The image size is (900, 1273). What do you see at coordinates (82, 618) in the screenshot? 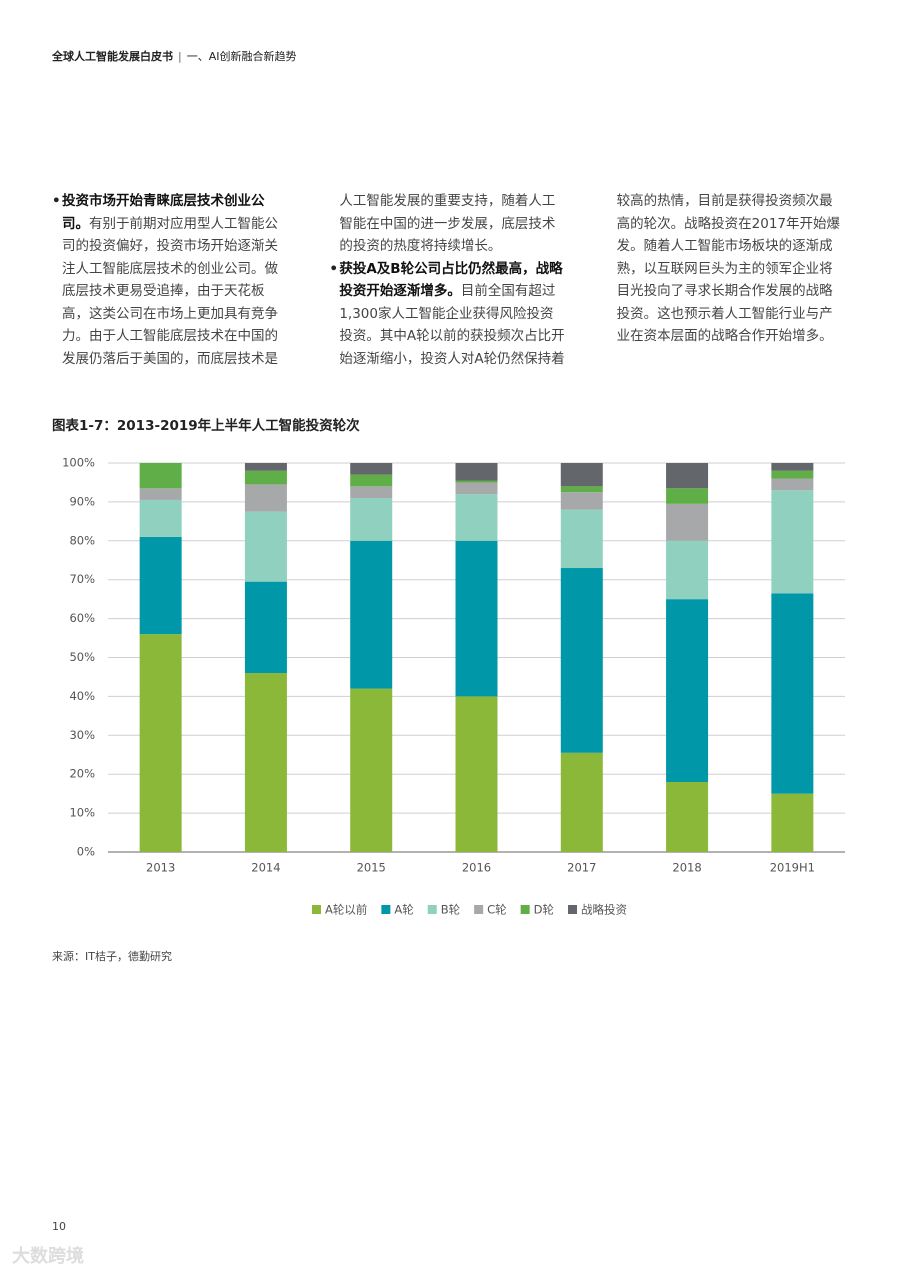
I see `y-tick-label: 60%` at bounding box center [82, 618].